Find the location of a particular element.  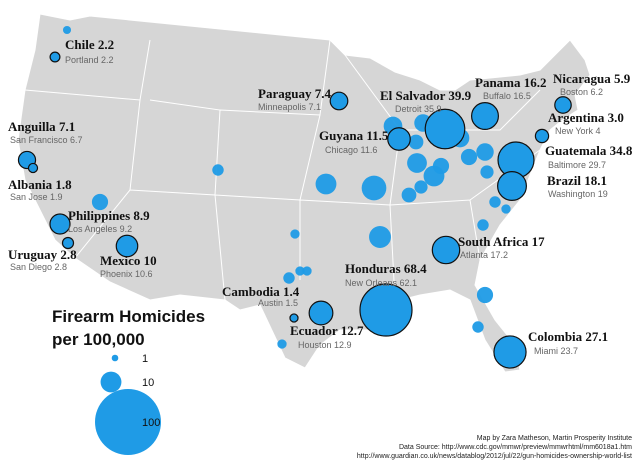

country-value: 27.1 is located at coordinates (596, 336).